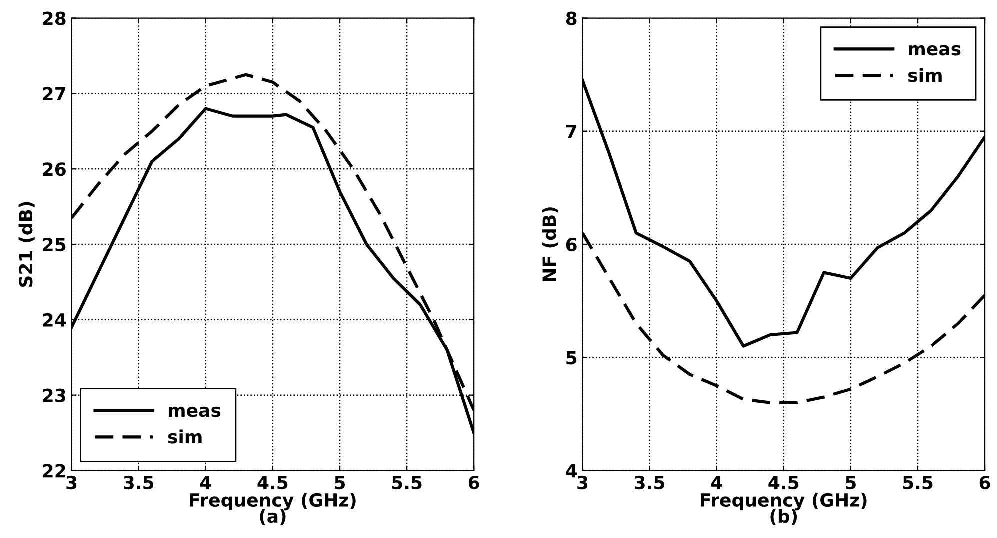 This screenshot has width=997, height=538. I want to click on y-tick-label: 23, so click(54, 395).